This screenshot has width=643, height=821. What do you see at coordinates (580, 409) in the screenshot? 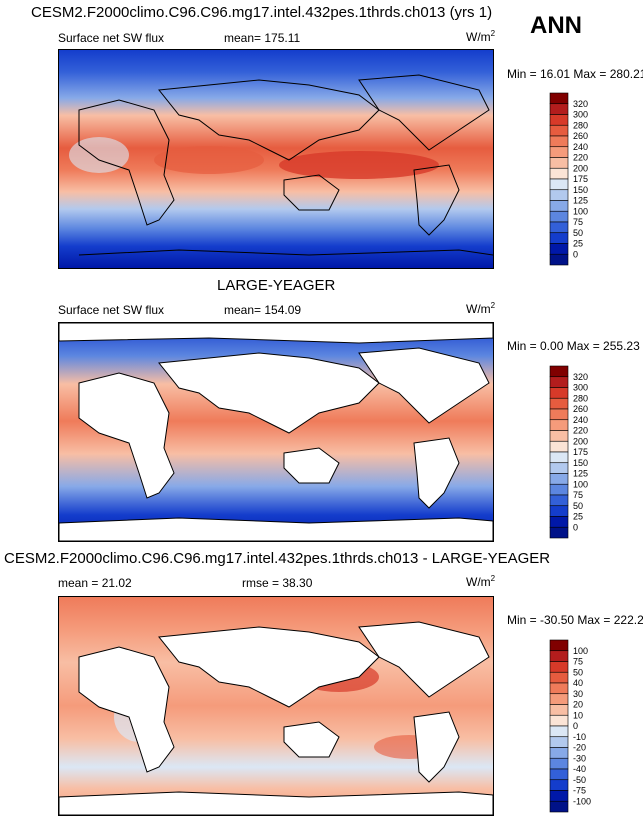
I see `colorbar-tick-label: 260` at bounding box center [580, 409].